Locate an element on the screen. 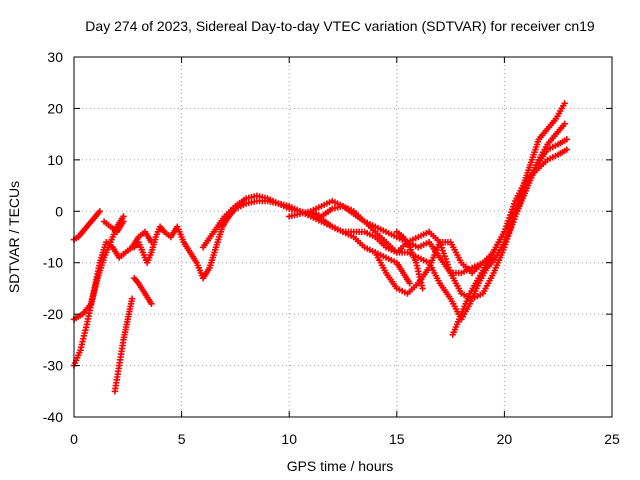  series-arc-f is located at coordinates (143, 291).